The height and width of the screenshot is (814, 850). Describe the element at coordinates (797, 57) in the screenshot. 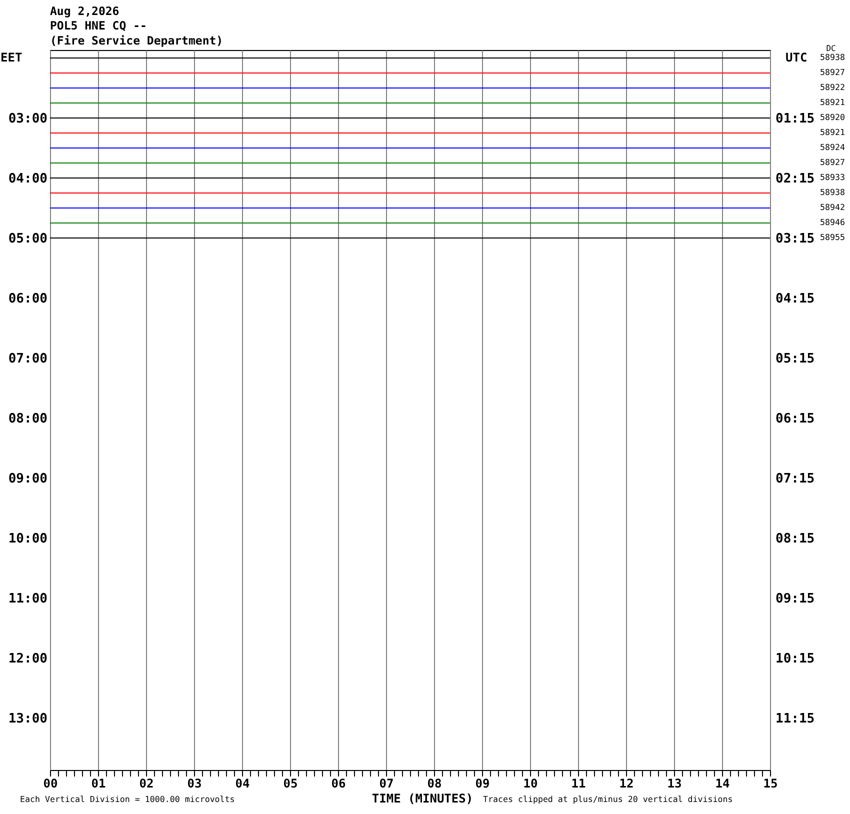

I see `y2-axis-title: UTC` at that location.